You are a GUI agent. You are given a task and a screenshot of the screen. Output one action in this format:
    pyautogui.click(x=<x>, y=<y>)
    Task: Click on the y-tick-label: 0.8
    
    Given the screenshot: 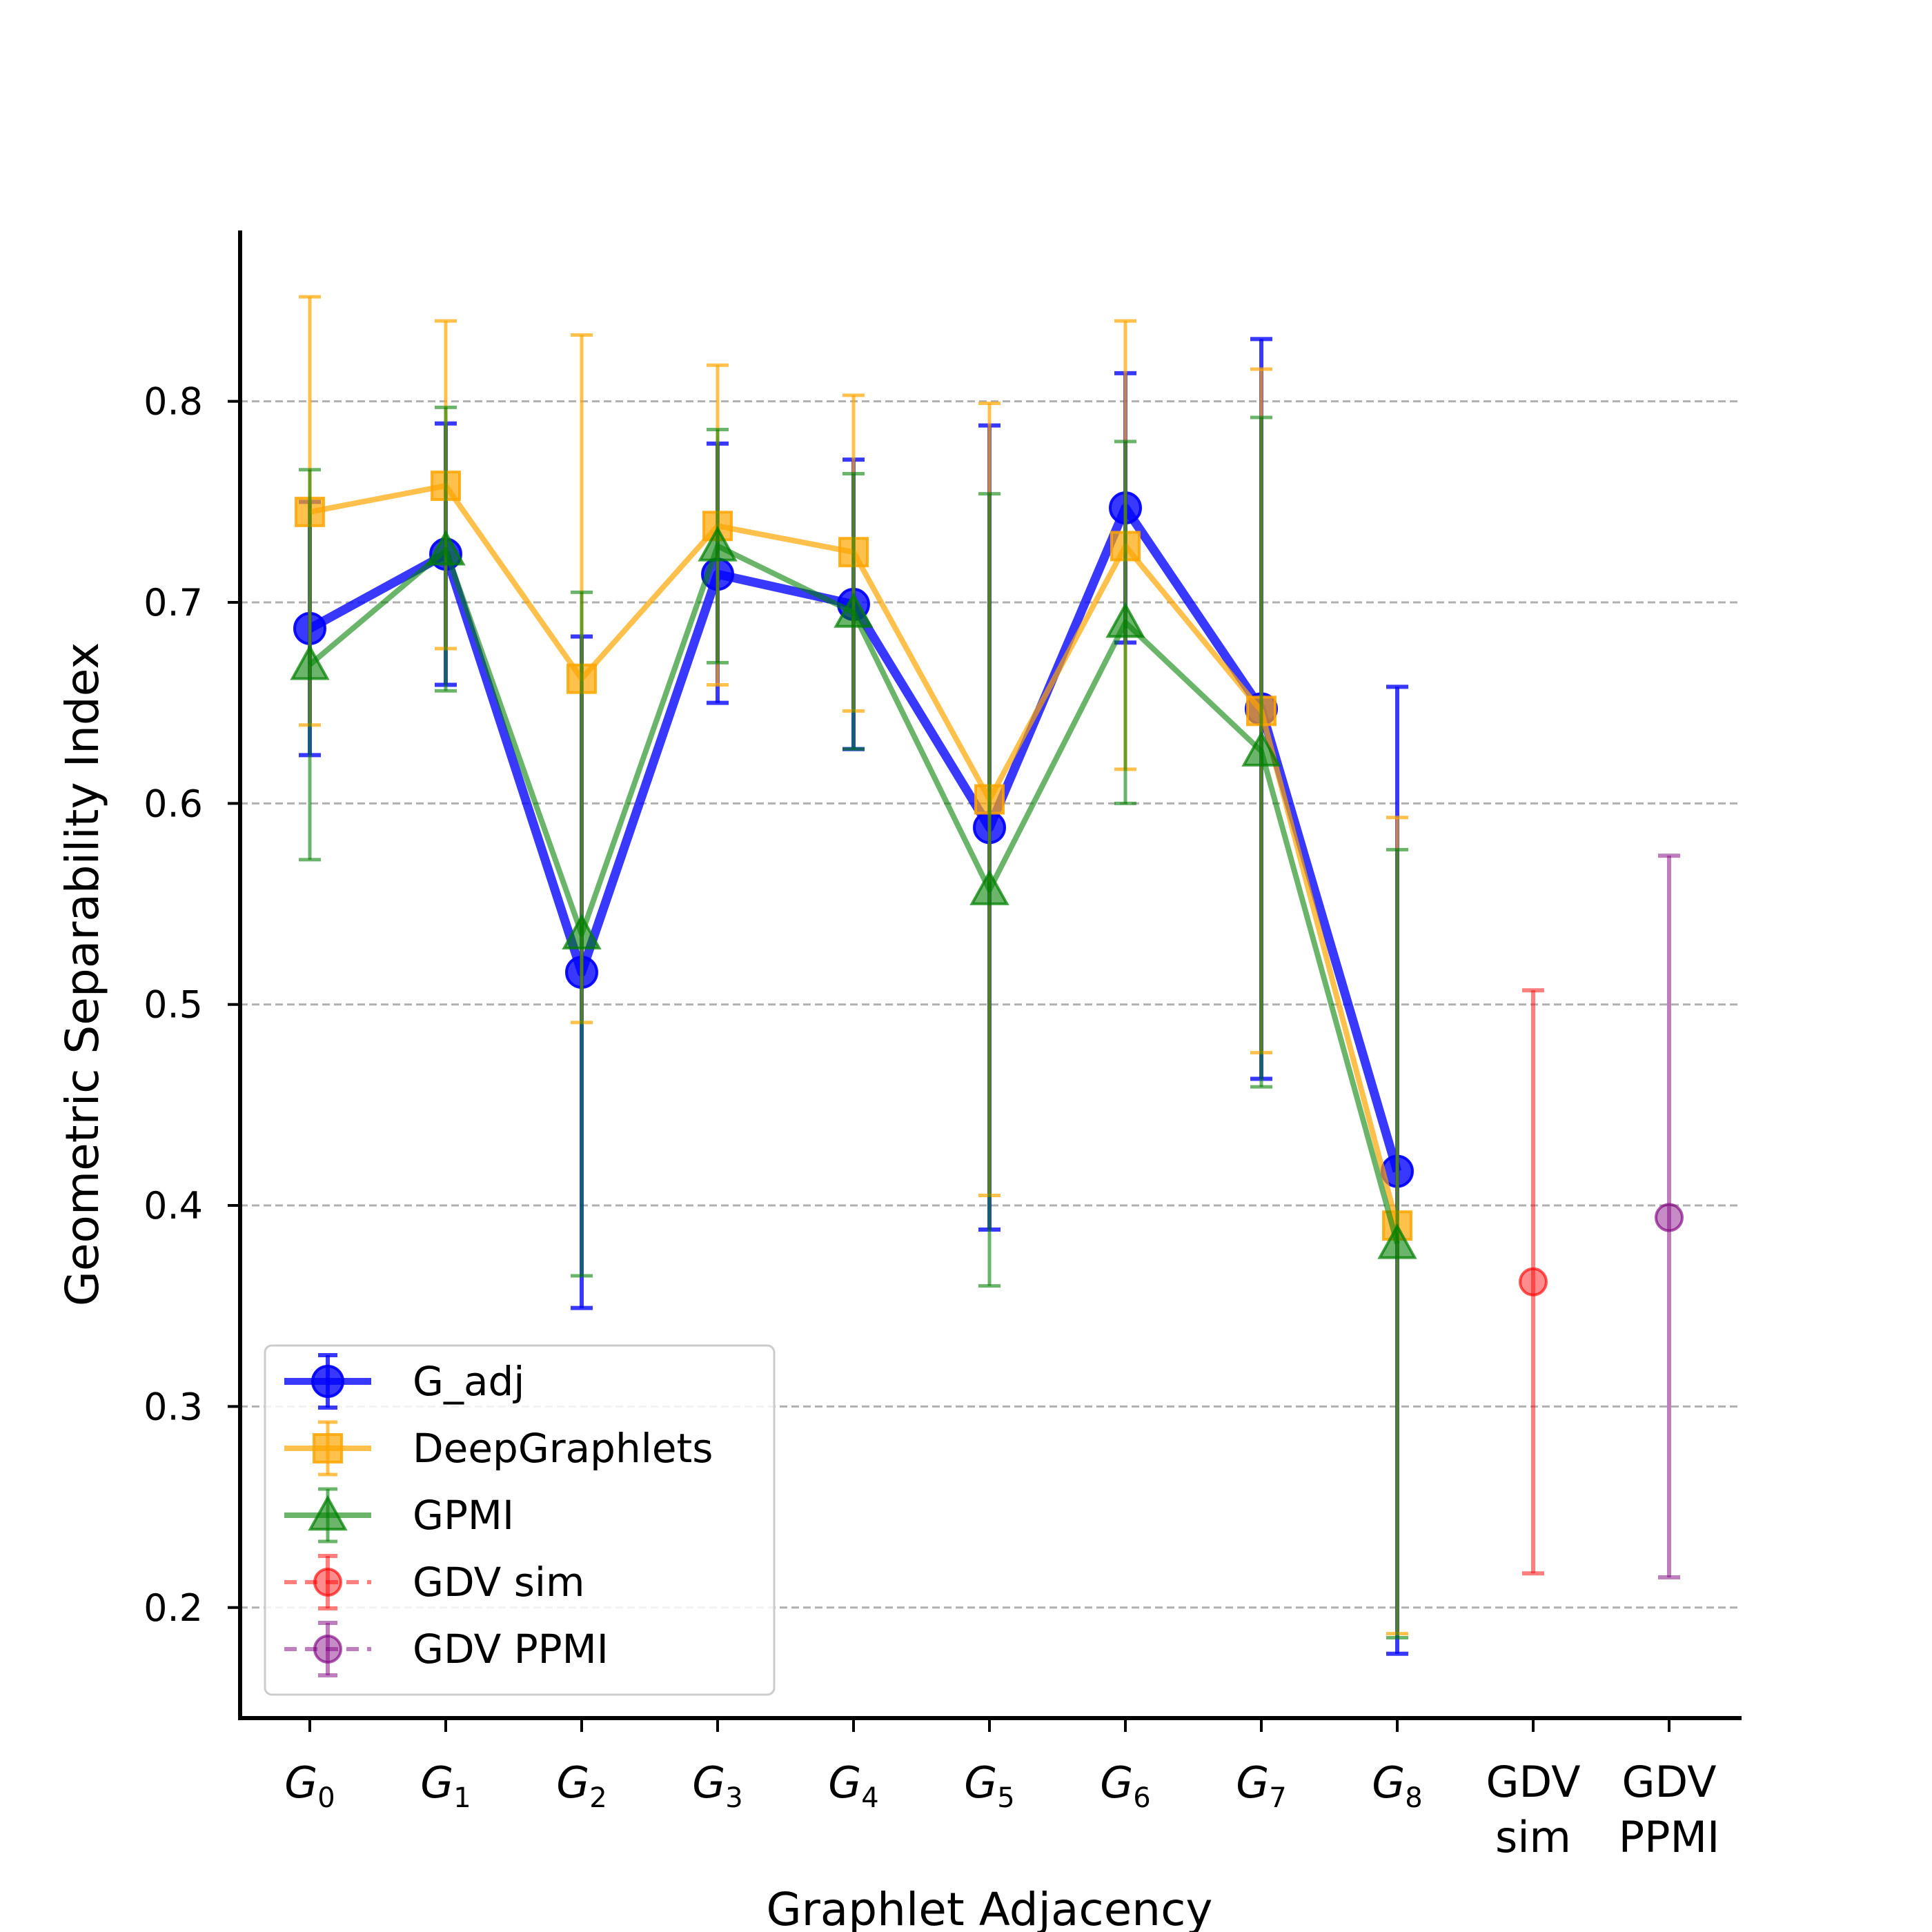 What is the action you would take?
    pyautogui.click(x=173, y=402)
    